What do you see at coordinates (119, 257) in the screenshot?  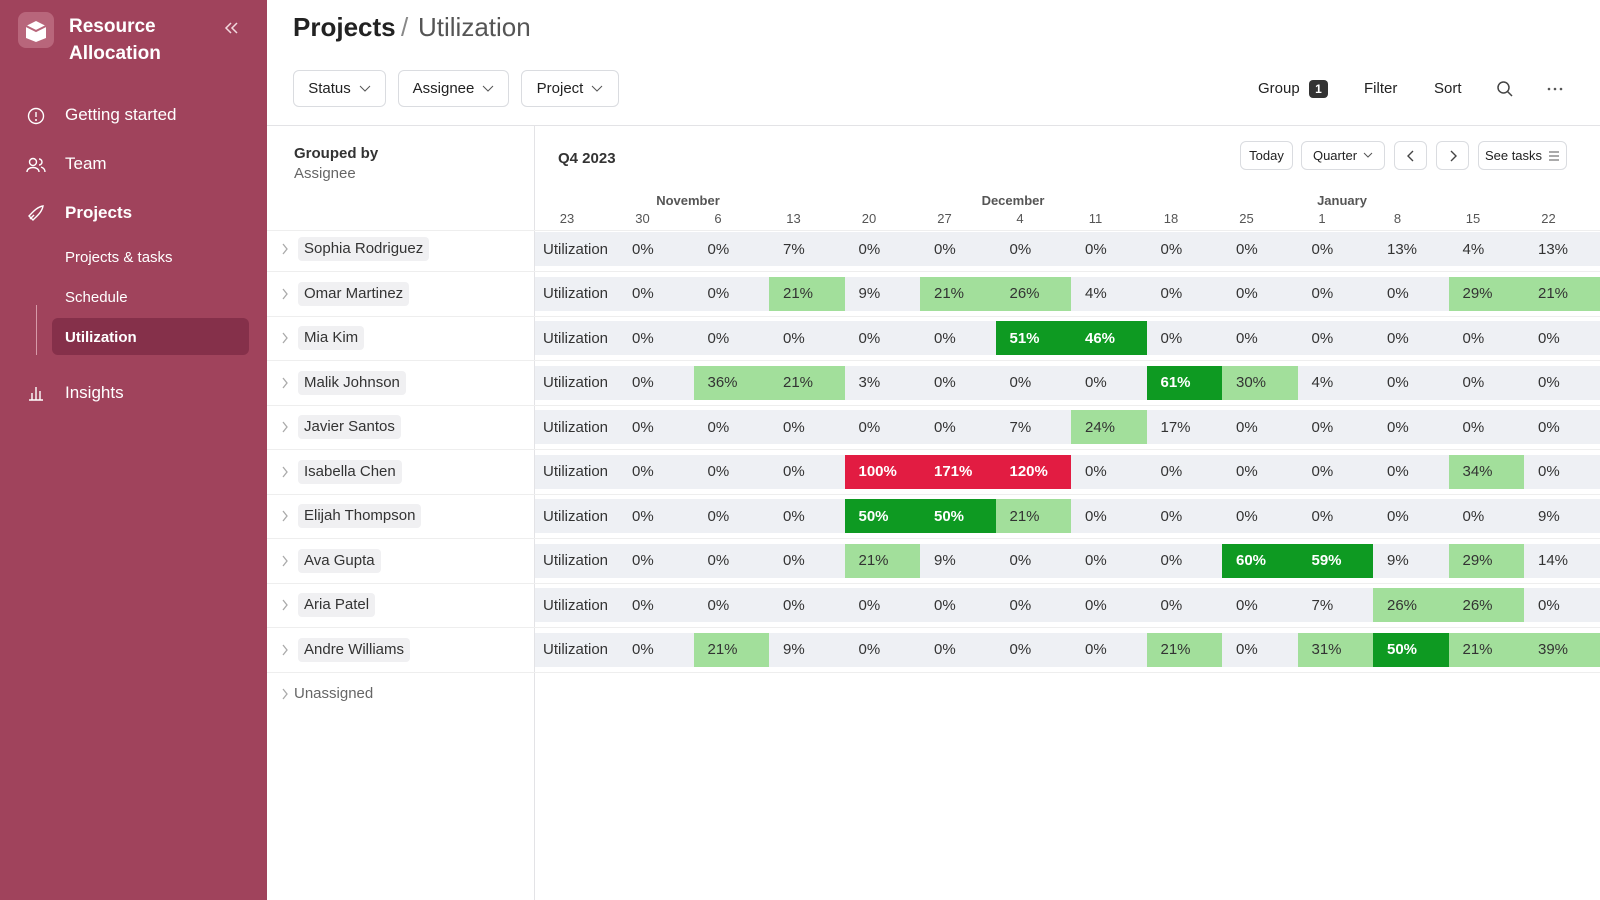 I see `subnav-item: Projects & tasks` at bounding box center [119, 257].